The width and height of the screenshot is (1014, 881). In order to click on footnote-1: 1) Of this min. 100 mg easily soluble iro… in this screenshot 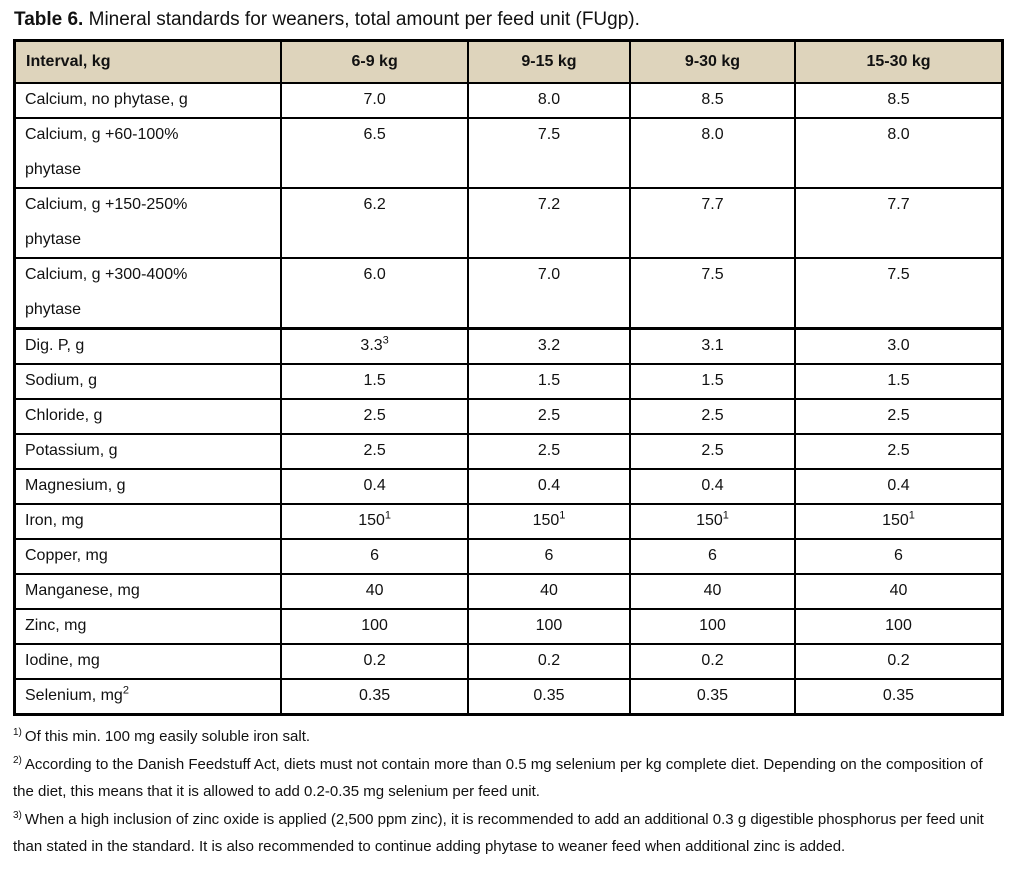, I will do `click(508, 736)`.